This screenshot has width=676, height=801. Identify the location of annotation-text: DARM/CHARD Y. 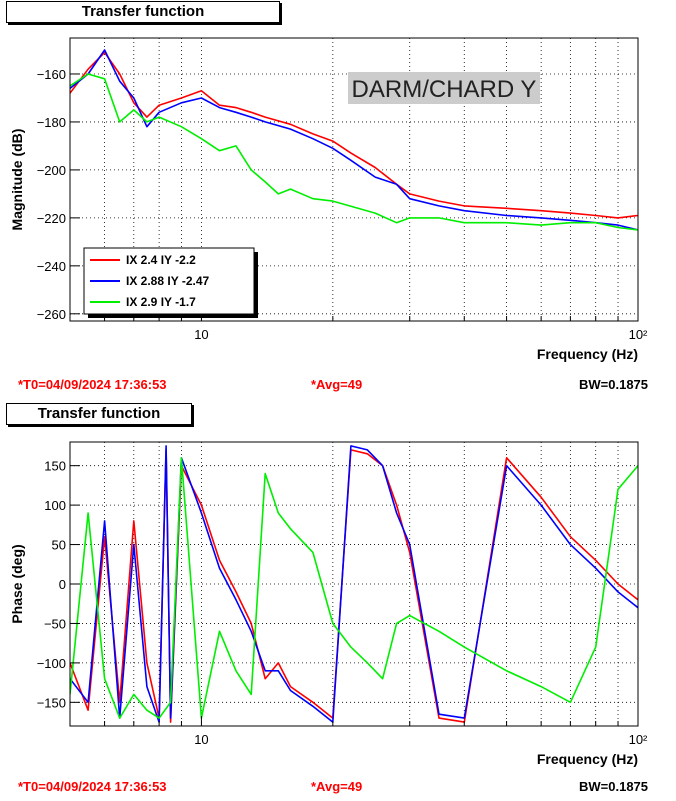
(444, 89).